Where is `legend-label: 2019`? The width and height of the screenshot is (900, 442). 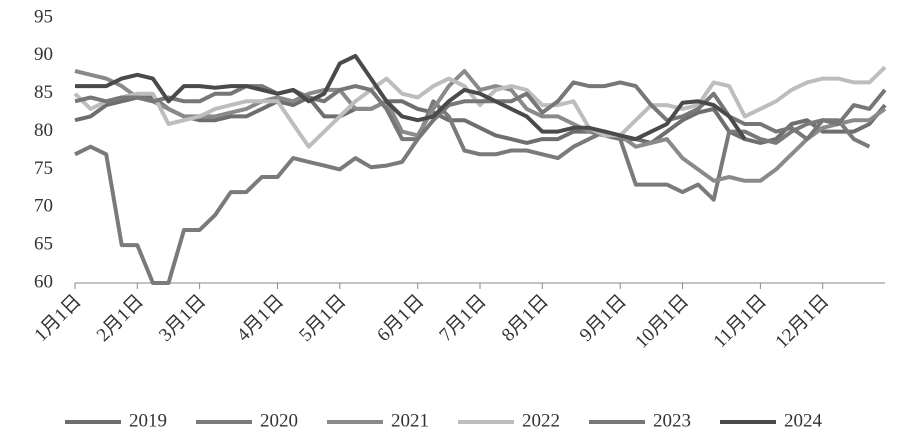 legend-label: 2019 is located at coordinates (148, 420).